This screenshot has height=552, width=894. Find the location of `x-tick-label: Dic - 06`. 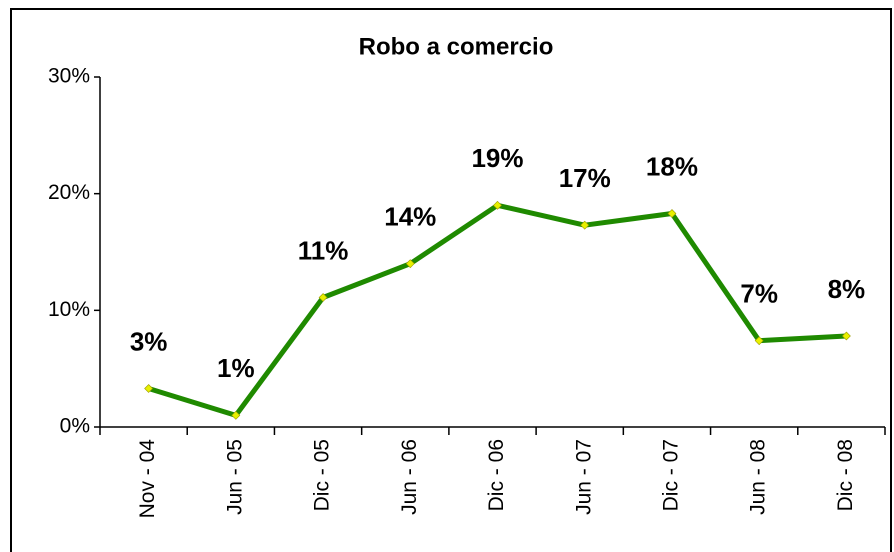

x-tick-label: Dic - 06 is located at coordinates (496, 475).